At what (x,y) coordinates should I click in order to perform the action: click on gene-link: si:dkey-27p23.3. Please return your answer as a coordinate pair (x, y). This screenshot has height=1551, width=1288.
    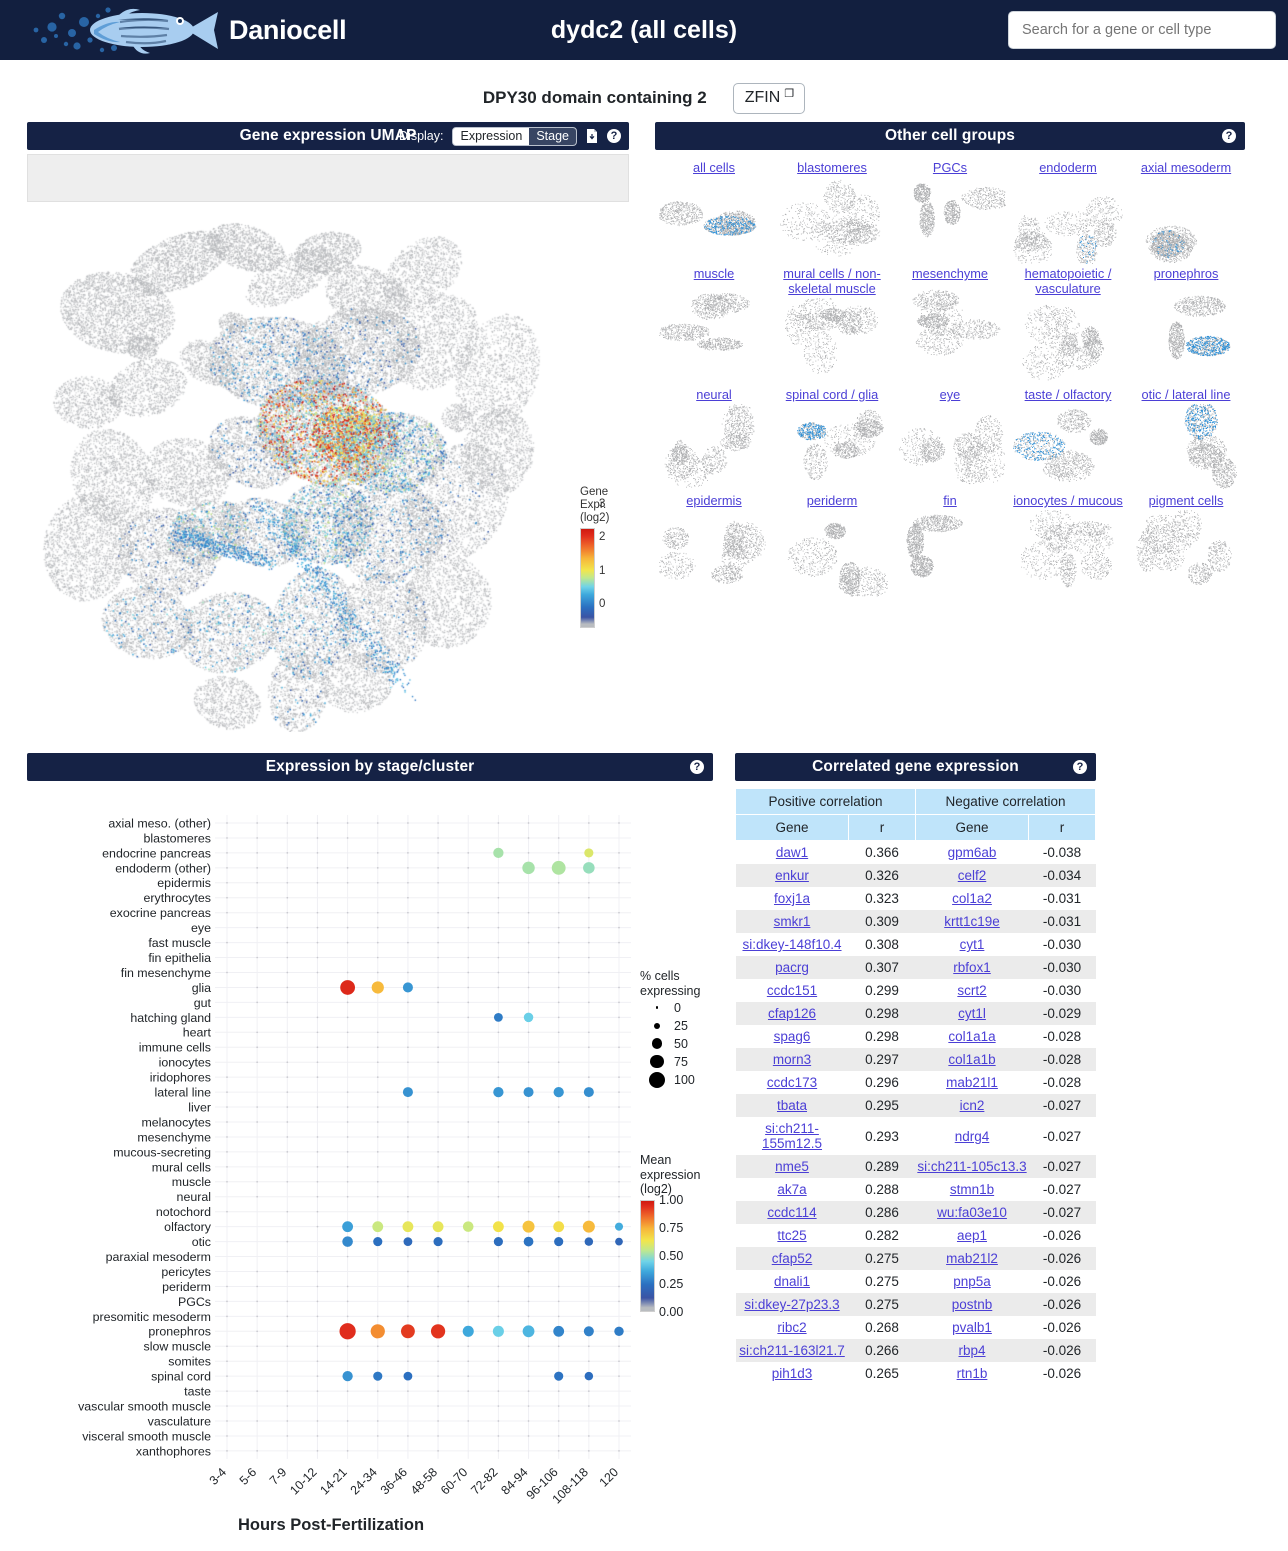
    Looking at the image, I should click on (792, 1304).